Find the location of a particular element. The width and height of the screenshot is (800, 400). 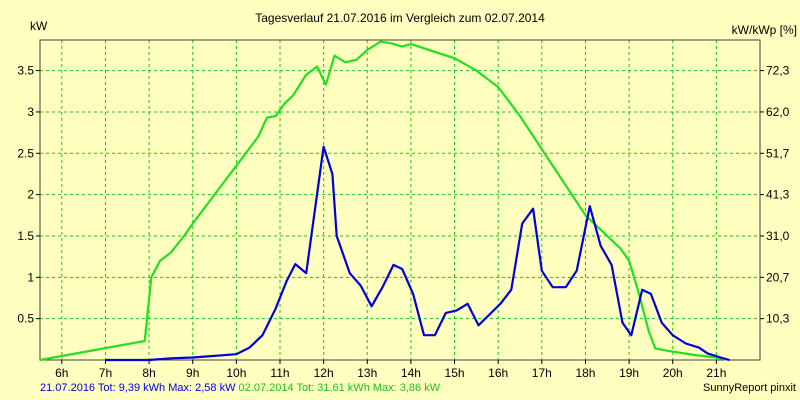

x-tick-label: 16h is located at coordinates (498, 373).